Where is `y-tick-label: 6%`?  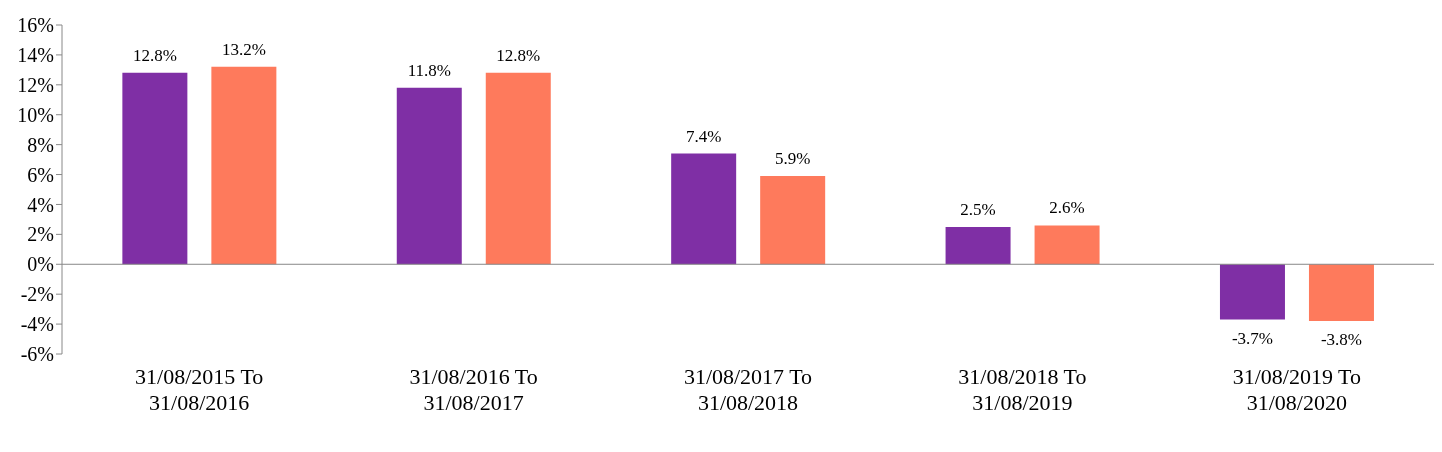 y-tick-label: 6% is located at coordinates (40, 174).